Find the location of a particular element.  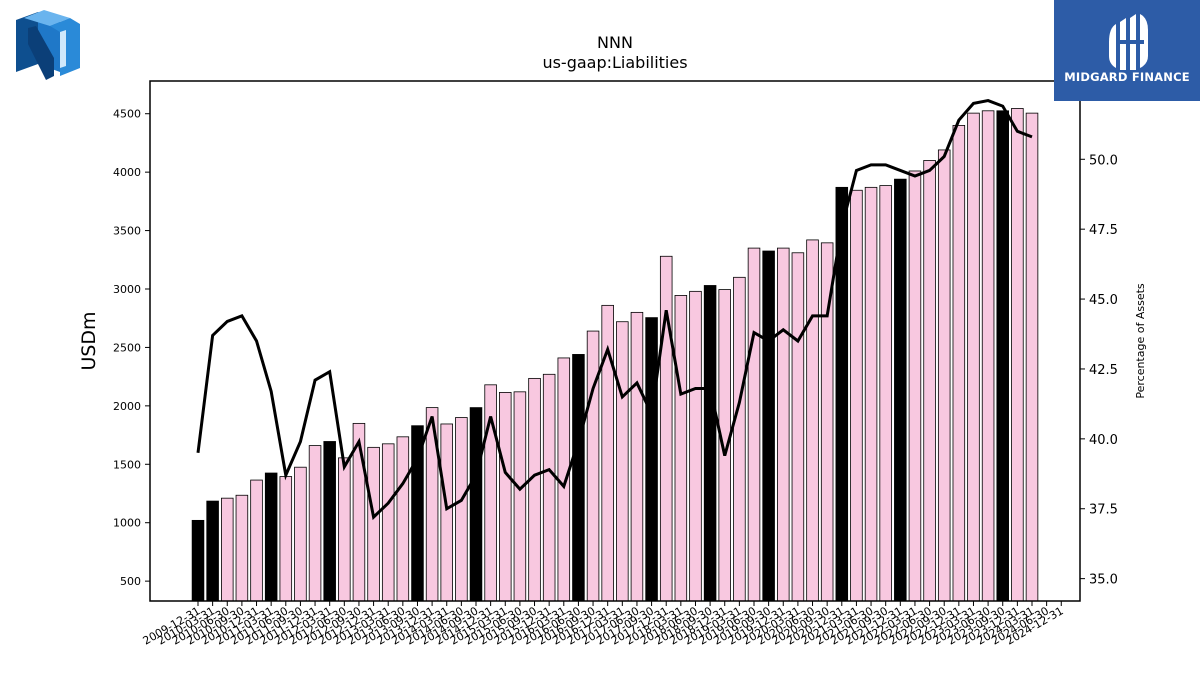

nnn-logo-icon is located at coordinates (48, 43).